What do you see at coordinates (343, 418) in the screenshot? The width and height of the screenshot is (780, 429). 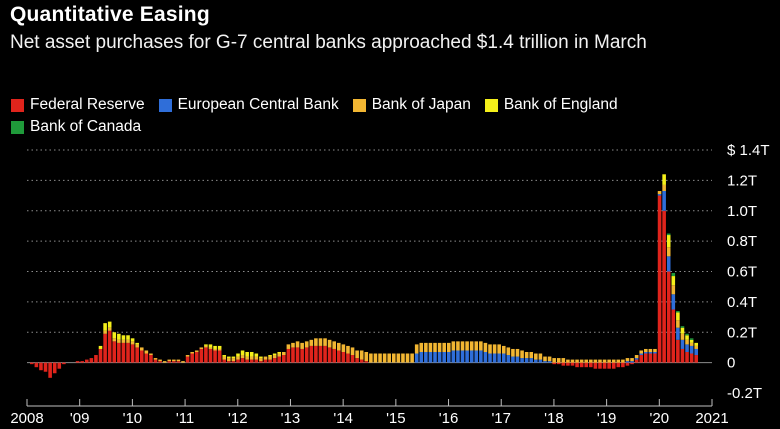 I see `x-tick-label: '14` at bounding box center [343, 418].